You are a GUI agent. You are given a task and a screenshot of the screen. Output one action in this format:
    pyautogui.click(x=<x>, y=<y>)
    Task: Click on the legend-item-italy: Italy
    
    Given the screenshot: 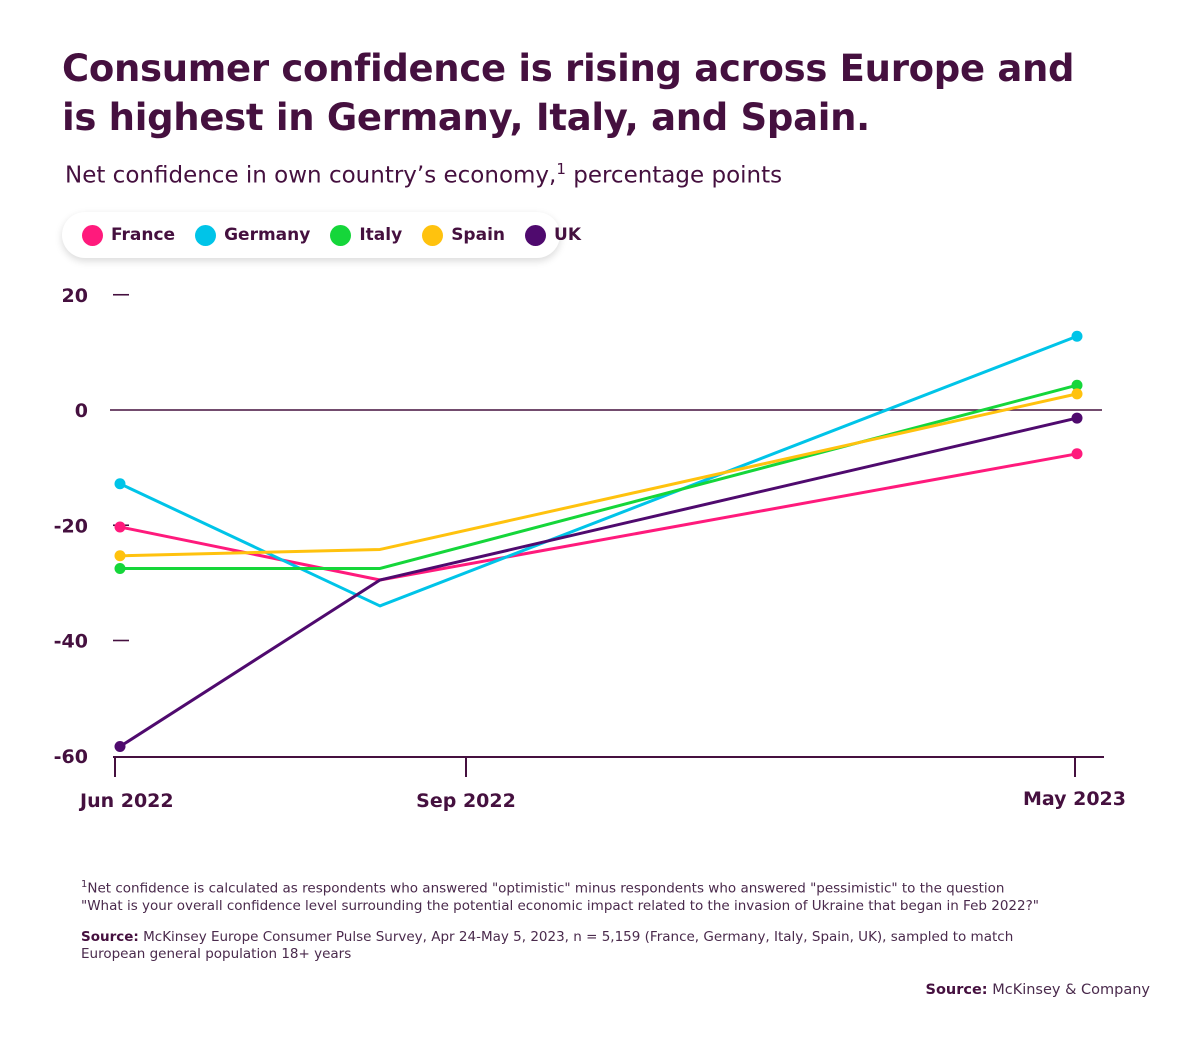 What is the action you would take?
    pyautogui.click(x=366, y=235)
    